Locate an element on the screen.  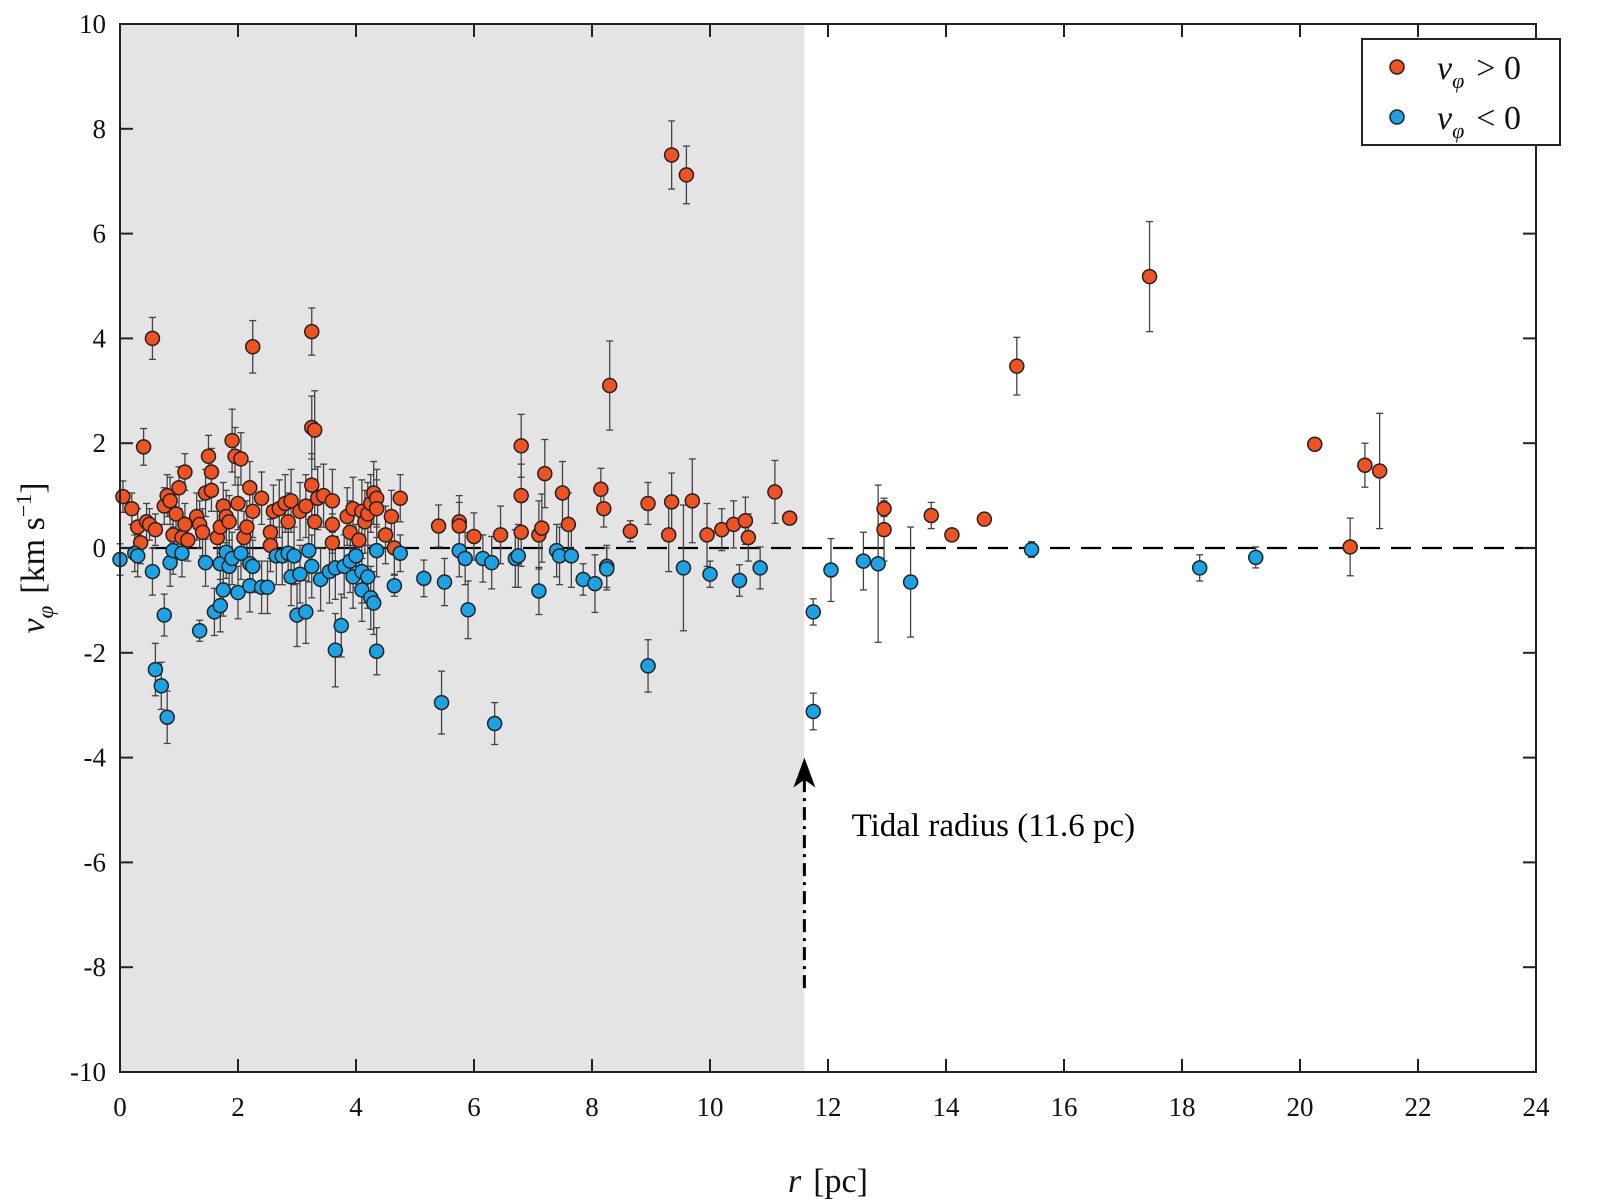
y-tick-label: -8 is located at coordinates (95, 967).